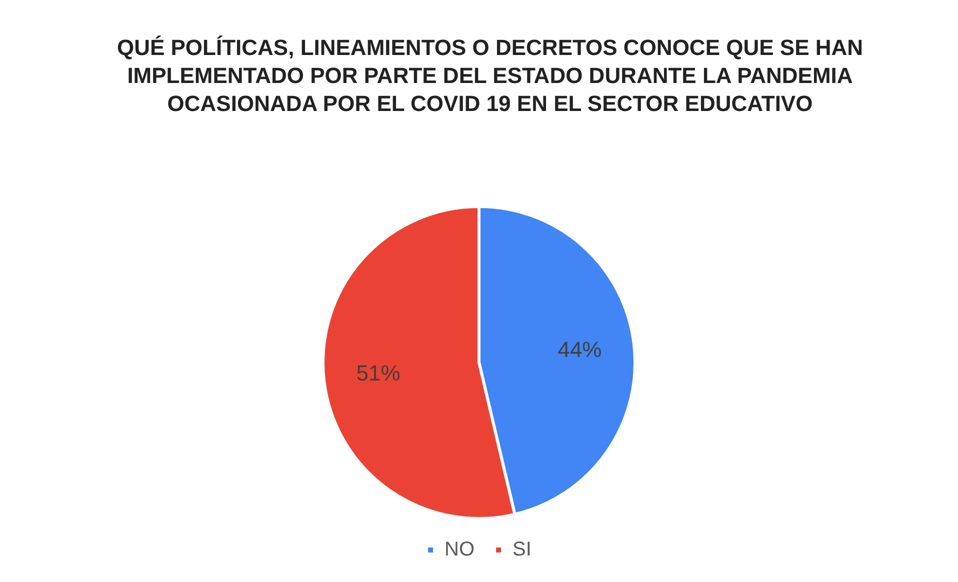 This screenshot has height=582, width=958. I want to click on data-label: 51%, so click(378, 373).